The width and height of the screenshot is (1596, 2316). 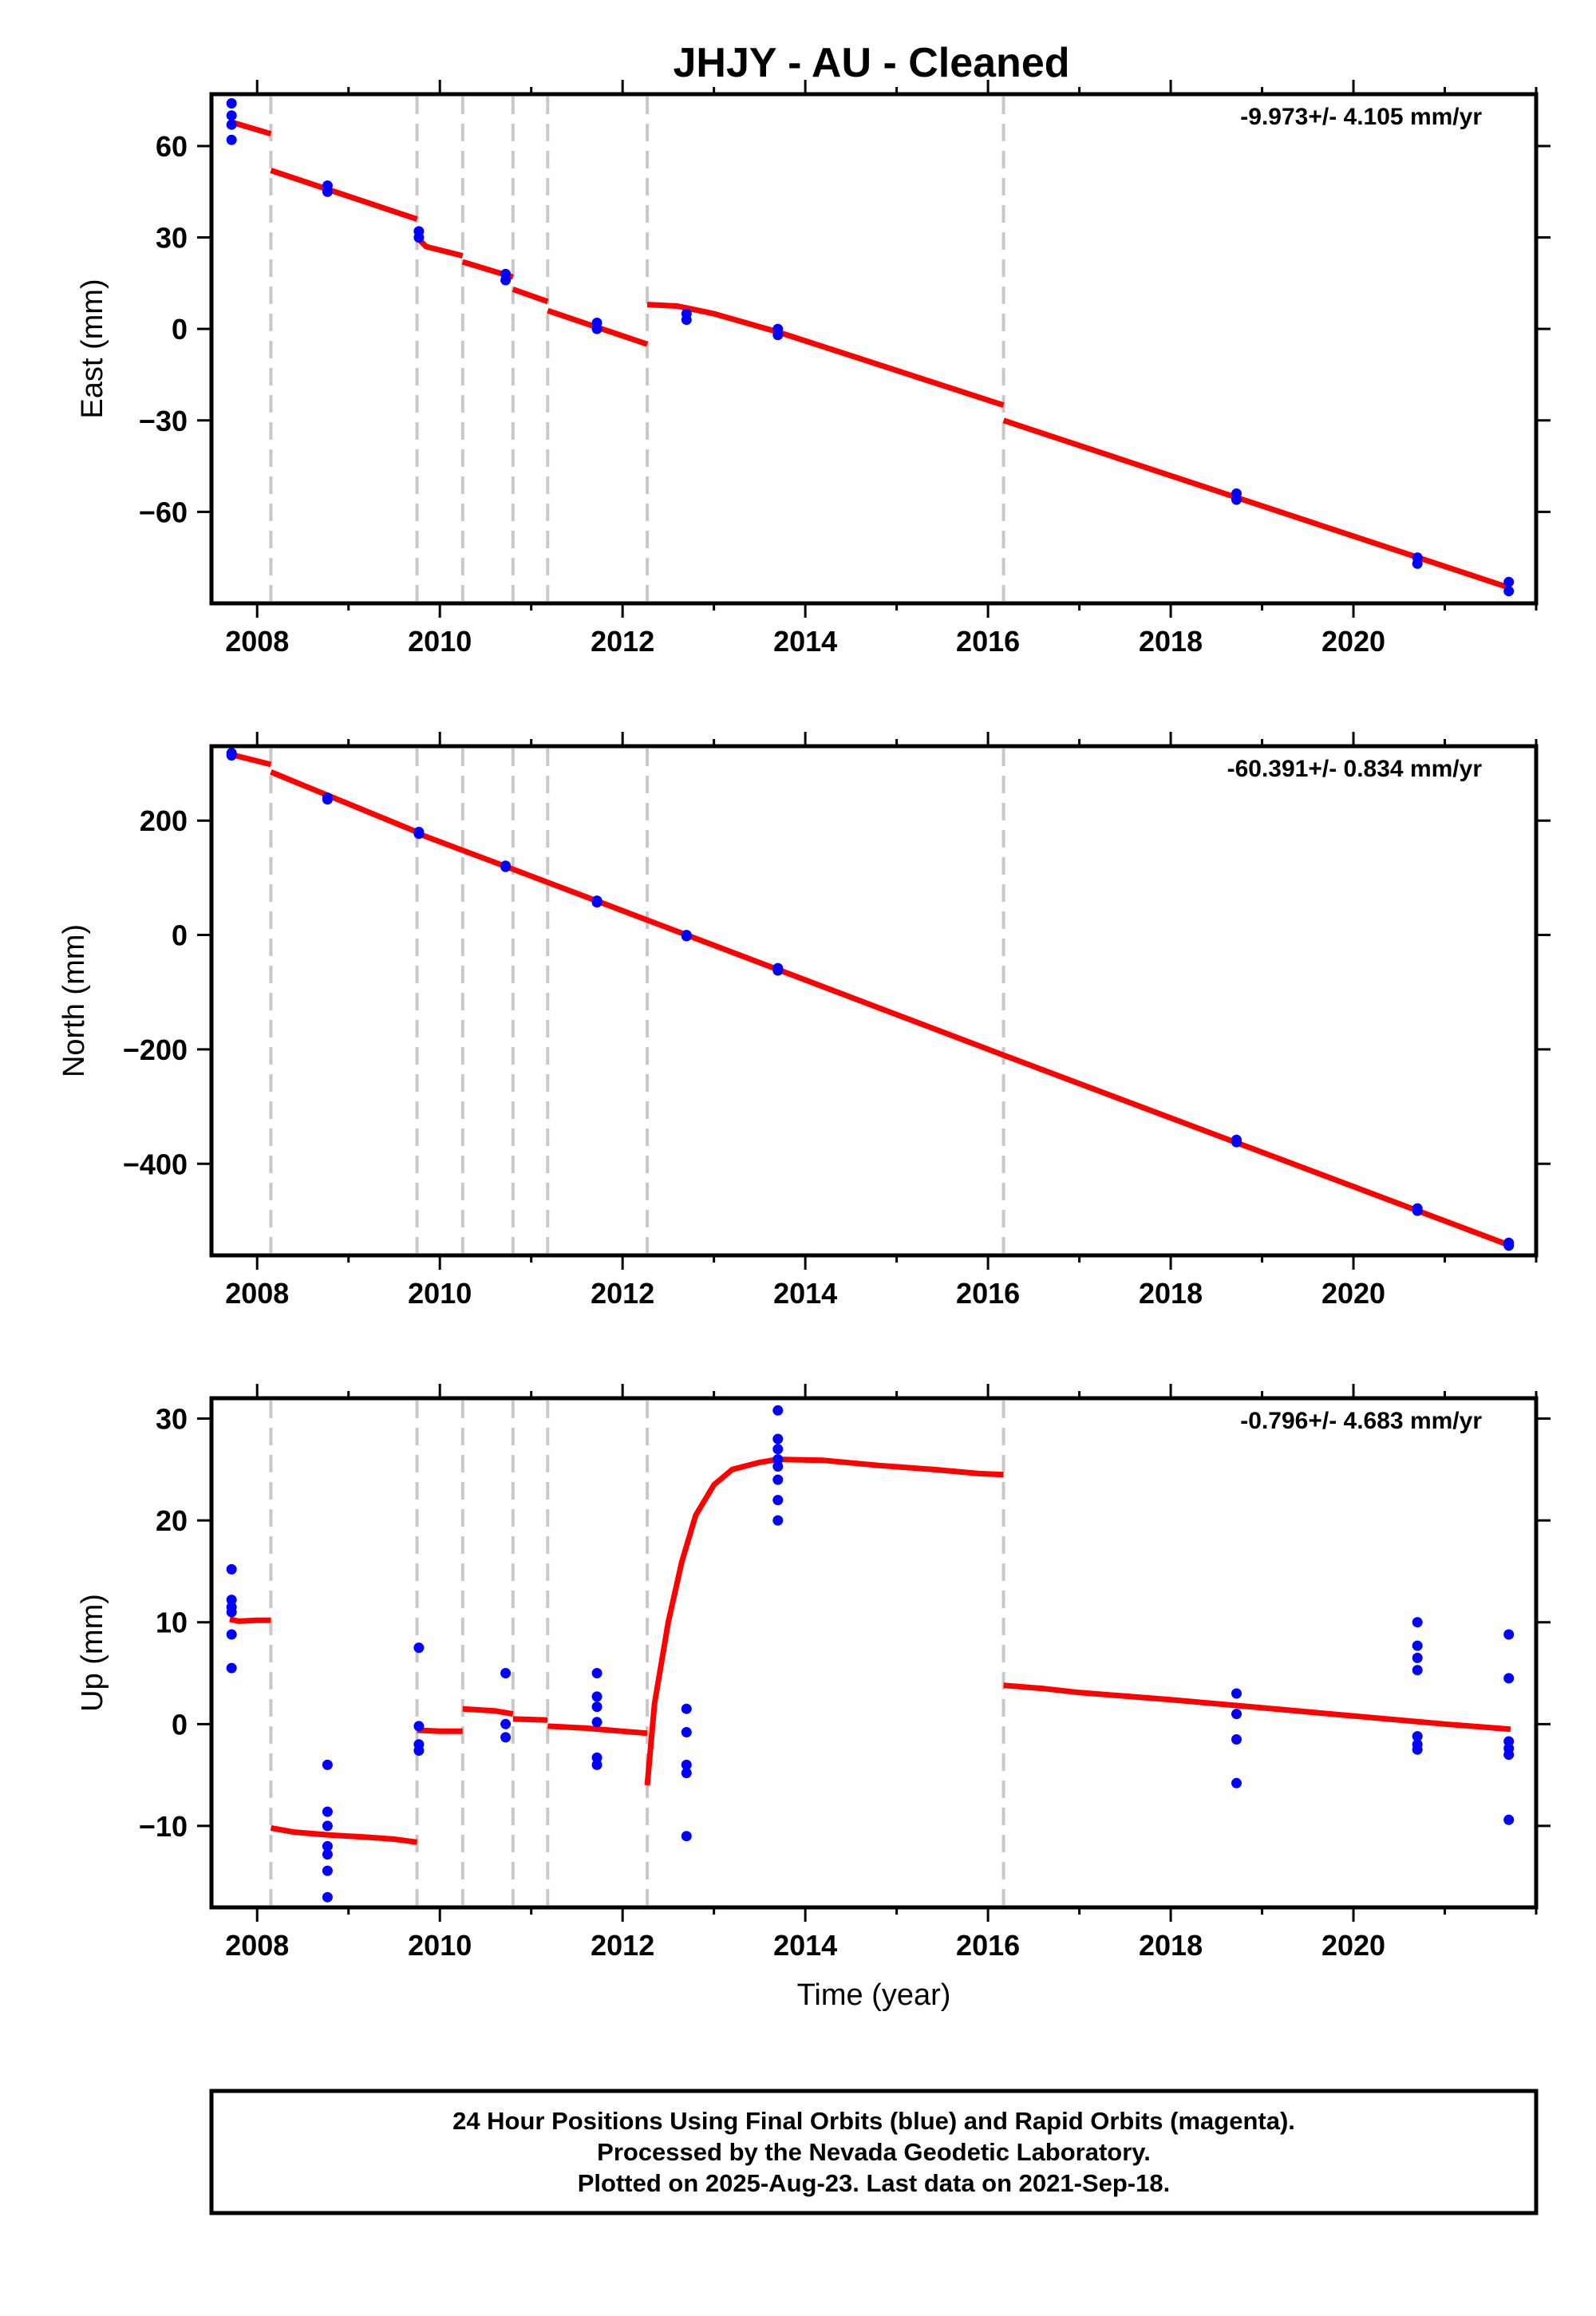 What do you see at coordinates (622, 1293) in the screenshot?
I see `x-tick-label: 2012` at bounding box center [622, 1293].